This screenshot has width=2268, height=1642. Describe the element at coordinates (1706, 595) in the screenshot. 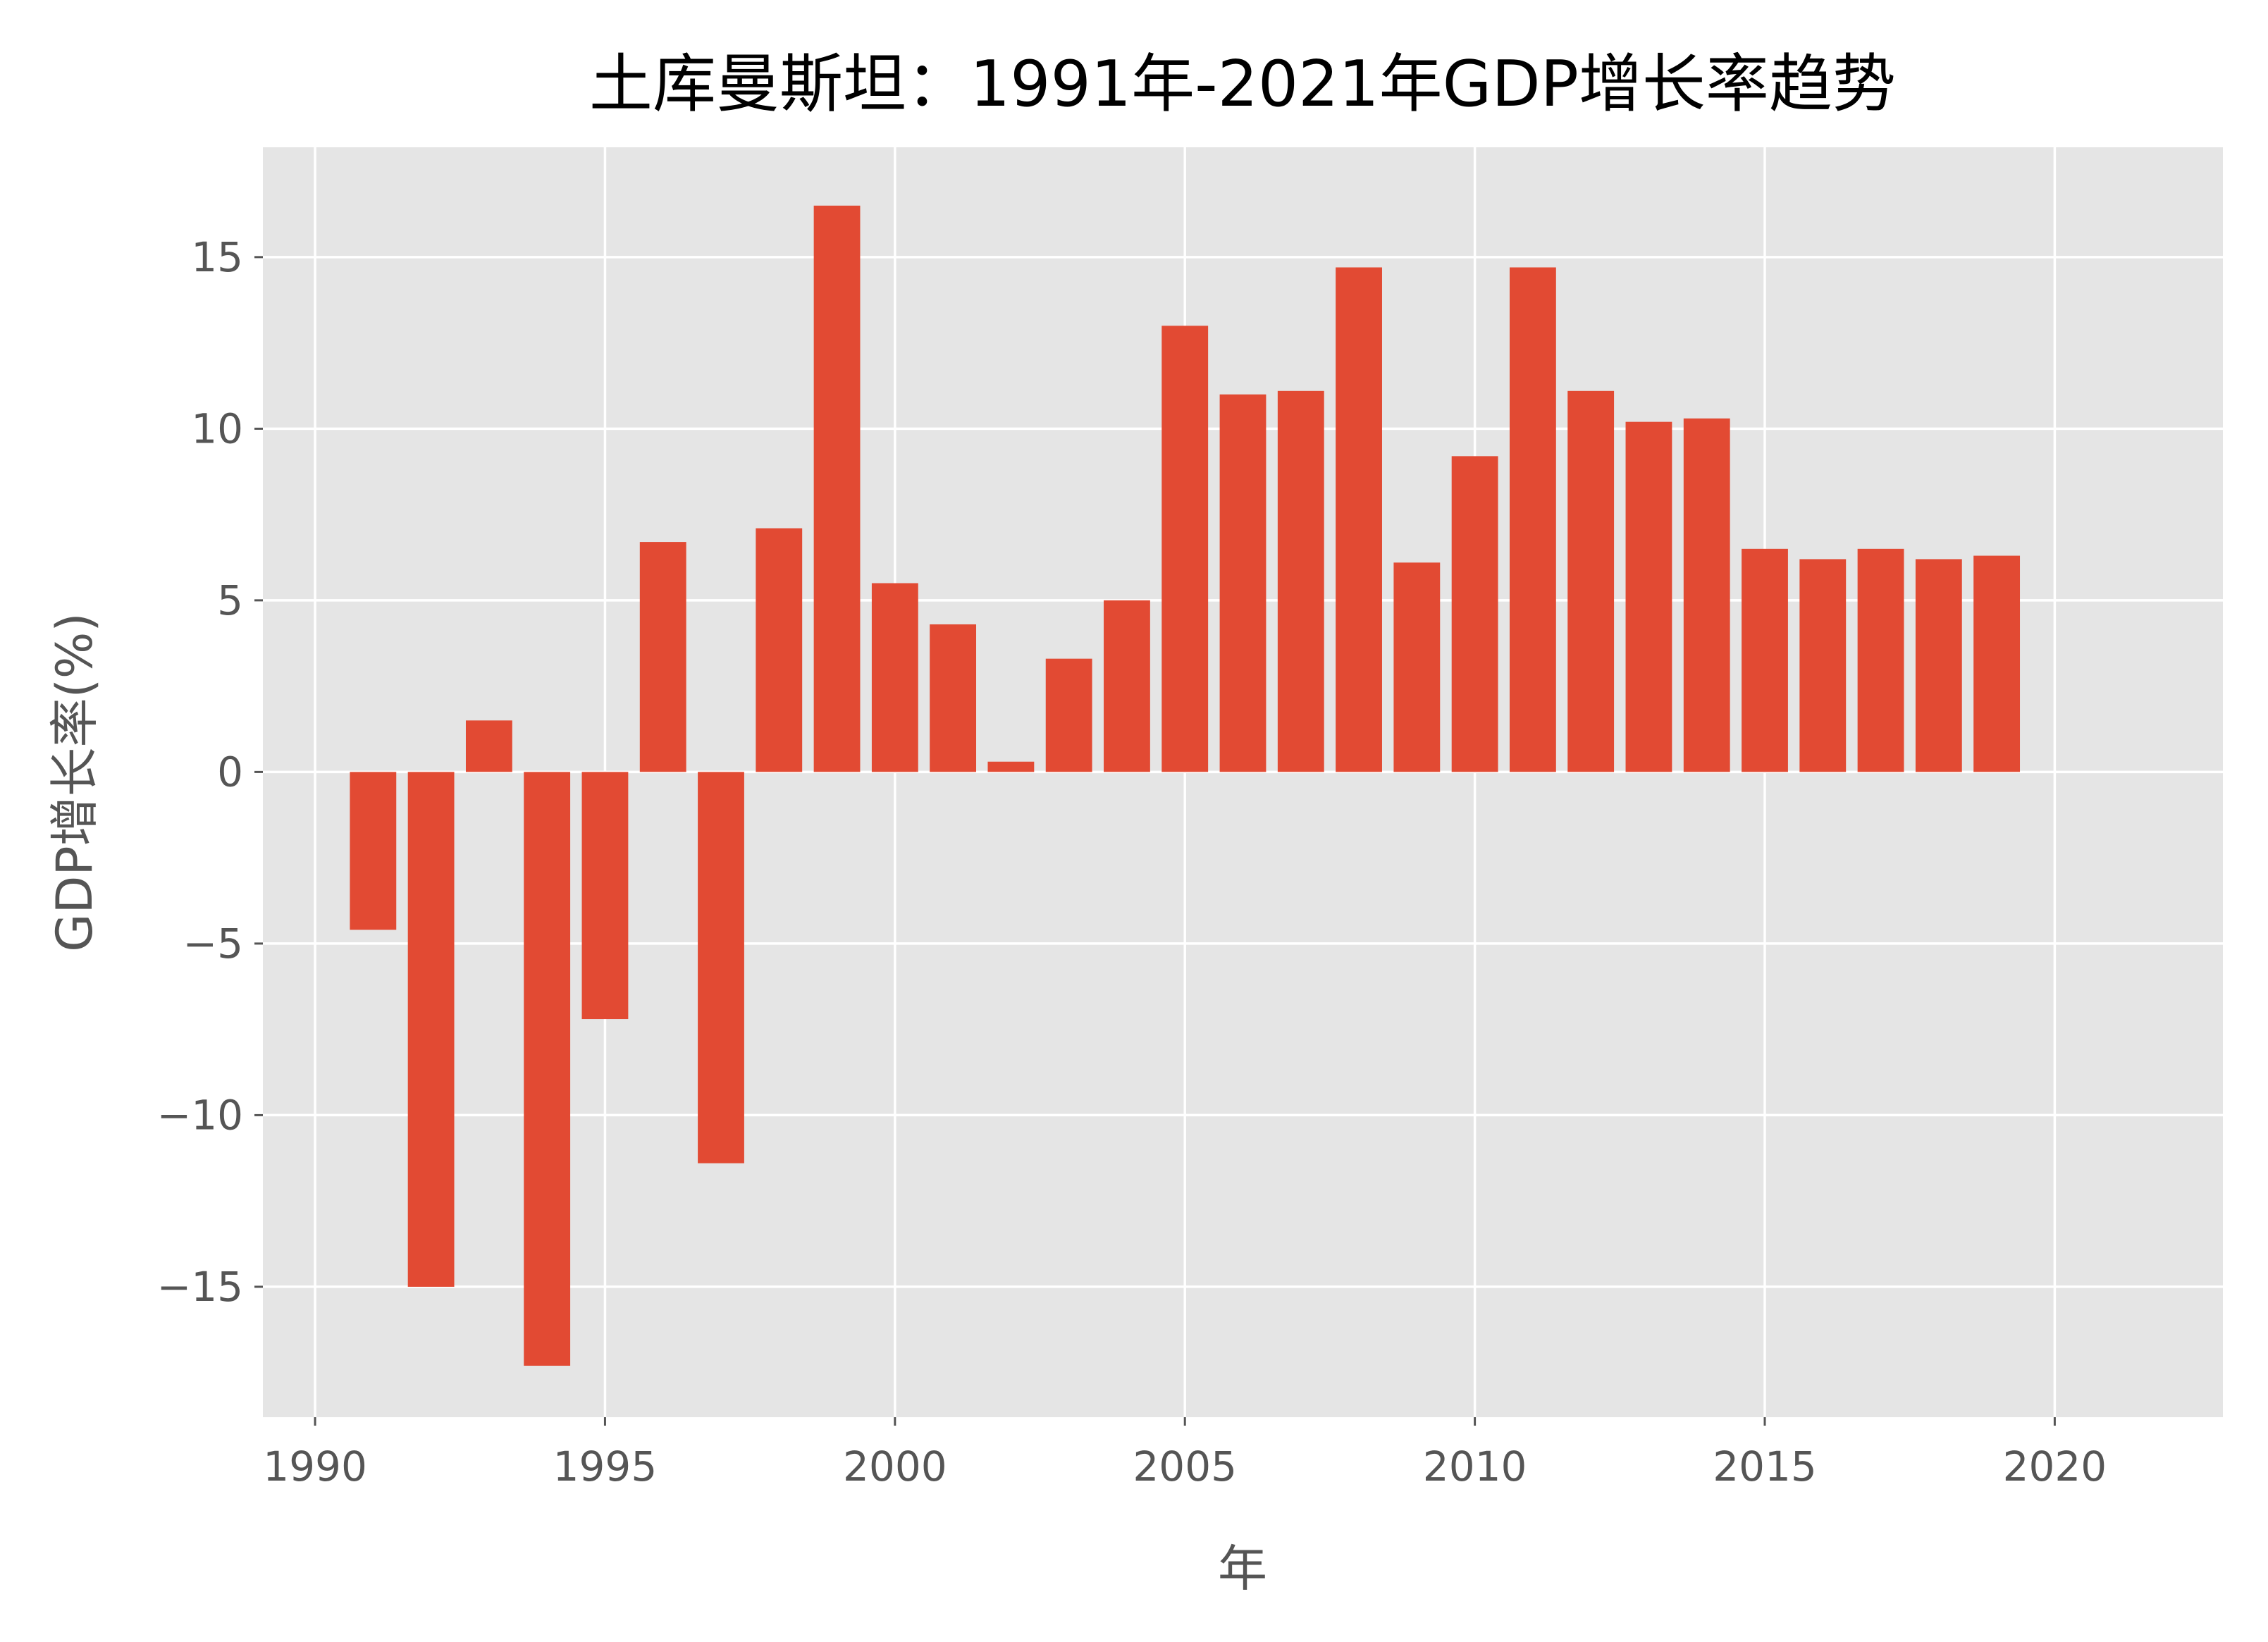

I see `bar-2014` at that location.